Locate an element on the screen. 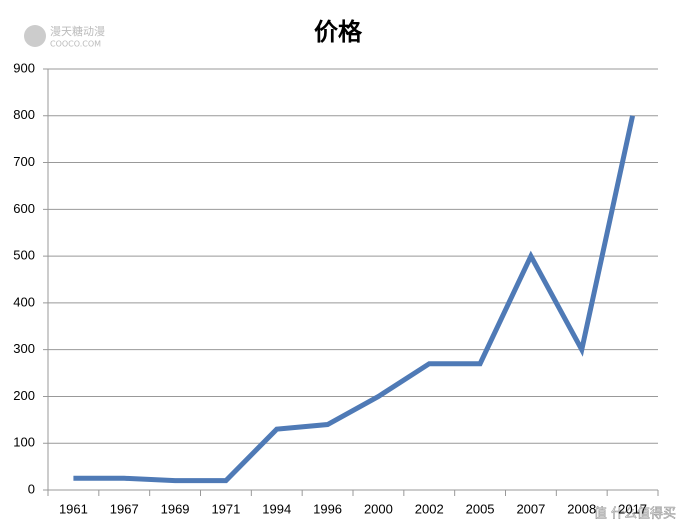 This screenshot has height=529, width=680. x-tick-label: 1967 is located at coordinates (124, 508).